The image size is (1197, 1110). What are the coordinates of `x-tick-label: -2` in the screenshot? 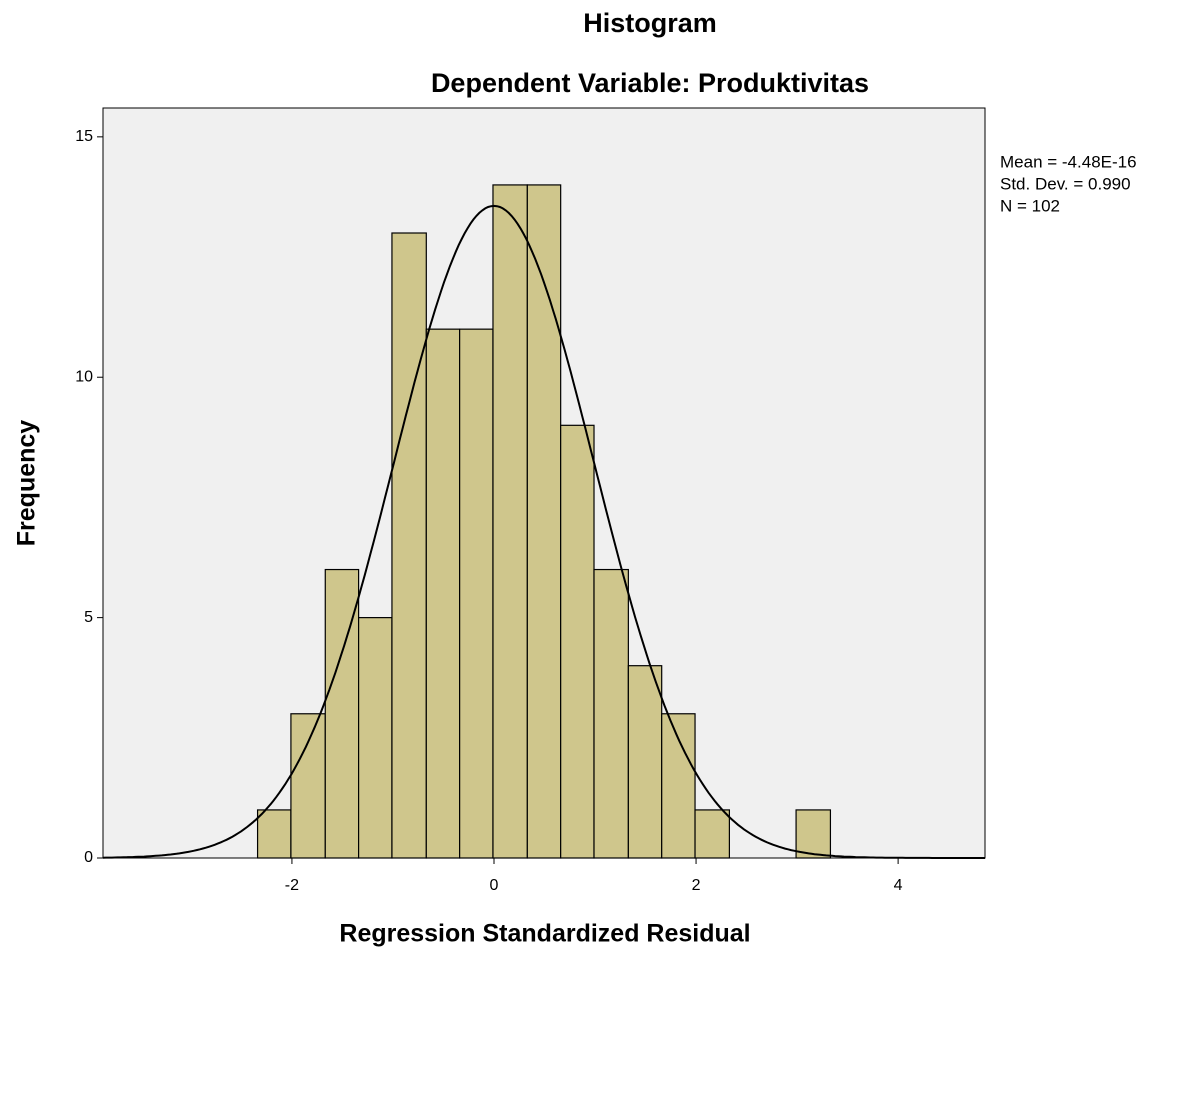 It's located at (292, 885).